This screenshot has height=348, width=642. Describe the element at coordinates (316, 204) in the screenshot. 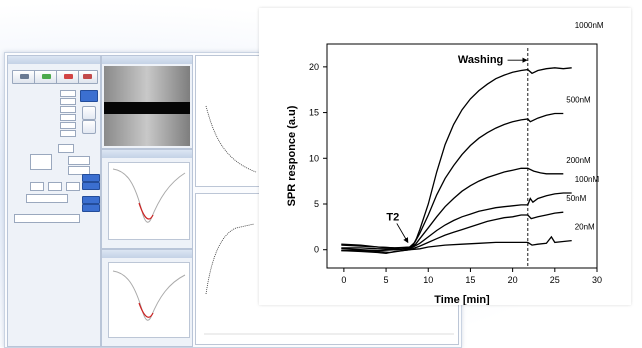

I see `y-tick-label: 5` at that location.